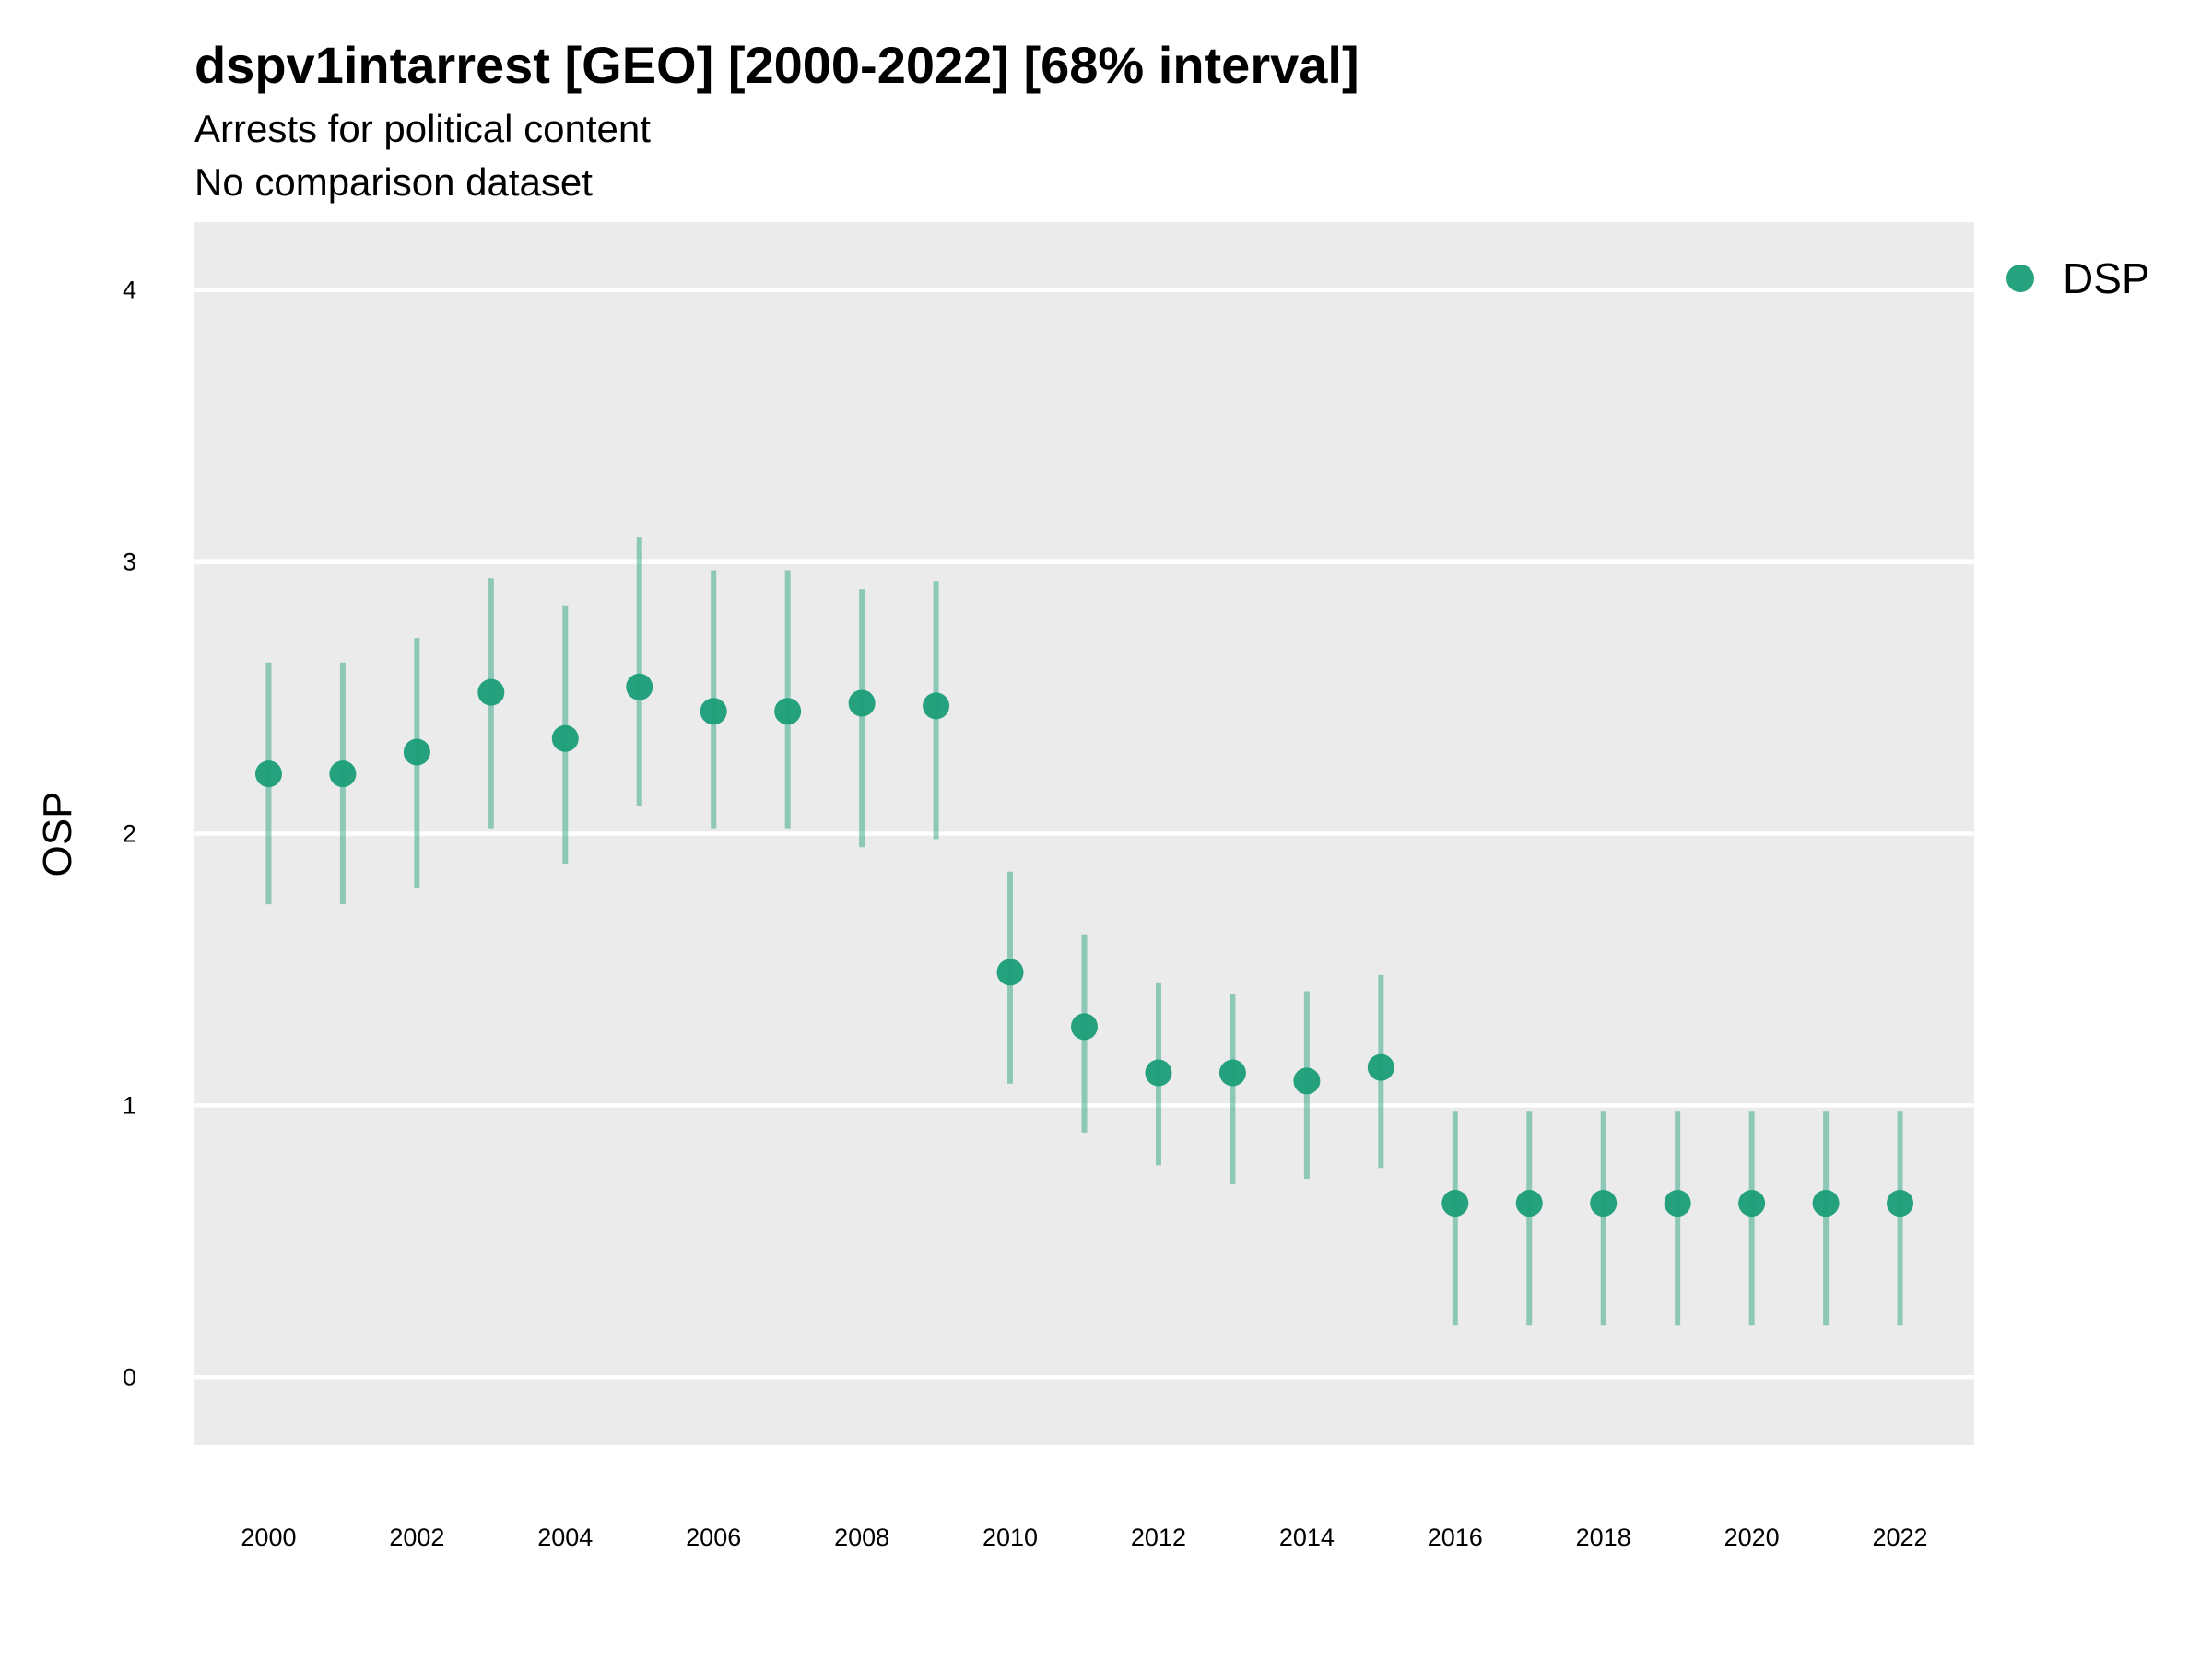  Describe the element at coordinates (1752, 1537) in the screenshot. I see `x-tick-label: 2020` at that location.